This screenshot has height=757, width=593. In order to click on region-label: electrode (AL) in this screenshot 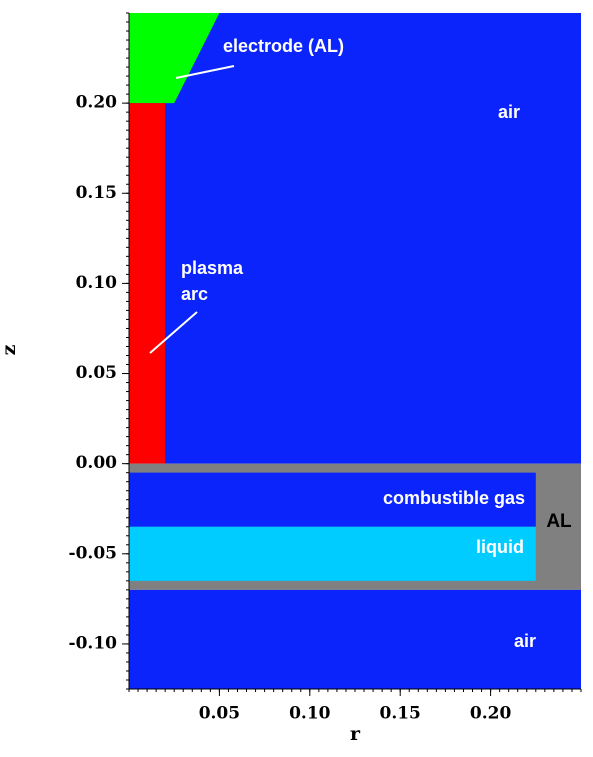, I will do `click(283, 46)`.